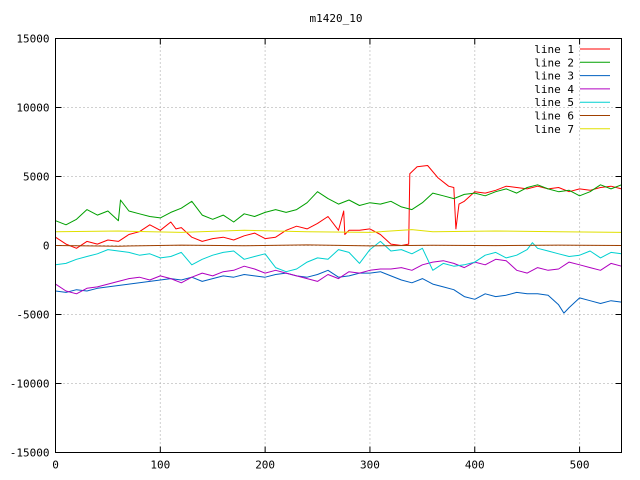 This screenshot has width=640, height=480. Describe the element at coordinates (554, 89) in the screenshot. I see `legend-label: line 4` at that location.